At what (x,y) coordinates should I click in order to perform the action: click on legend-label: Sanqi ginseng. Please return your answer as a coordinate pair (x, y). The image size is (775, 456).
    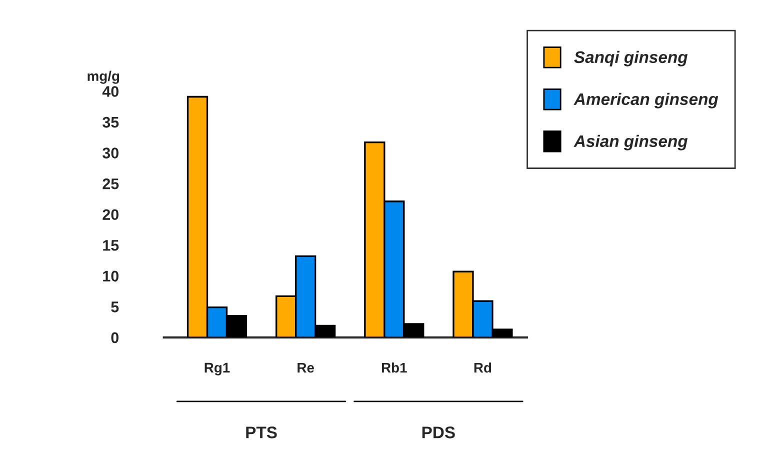
    Looking at the image, I should click on (631, 58).